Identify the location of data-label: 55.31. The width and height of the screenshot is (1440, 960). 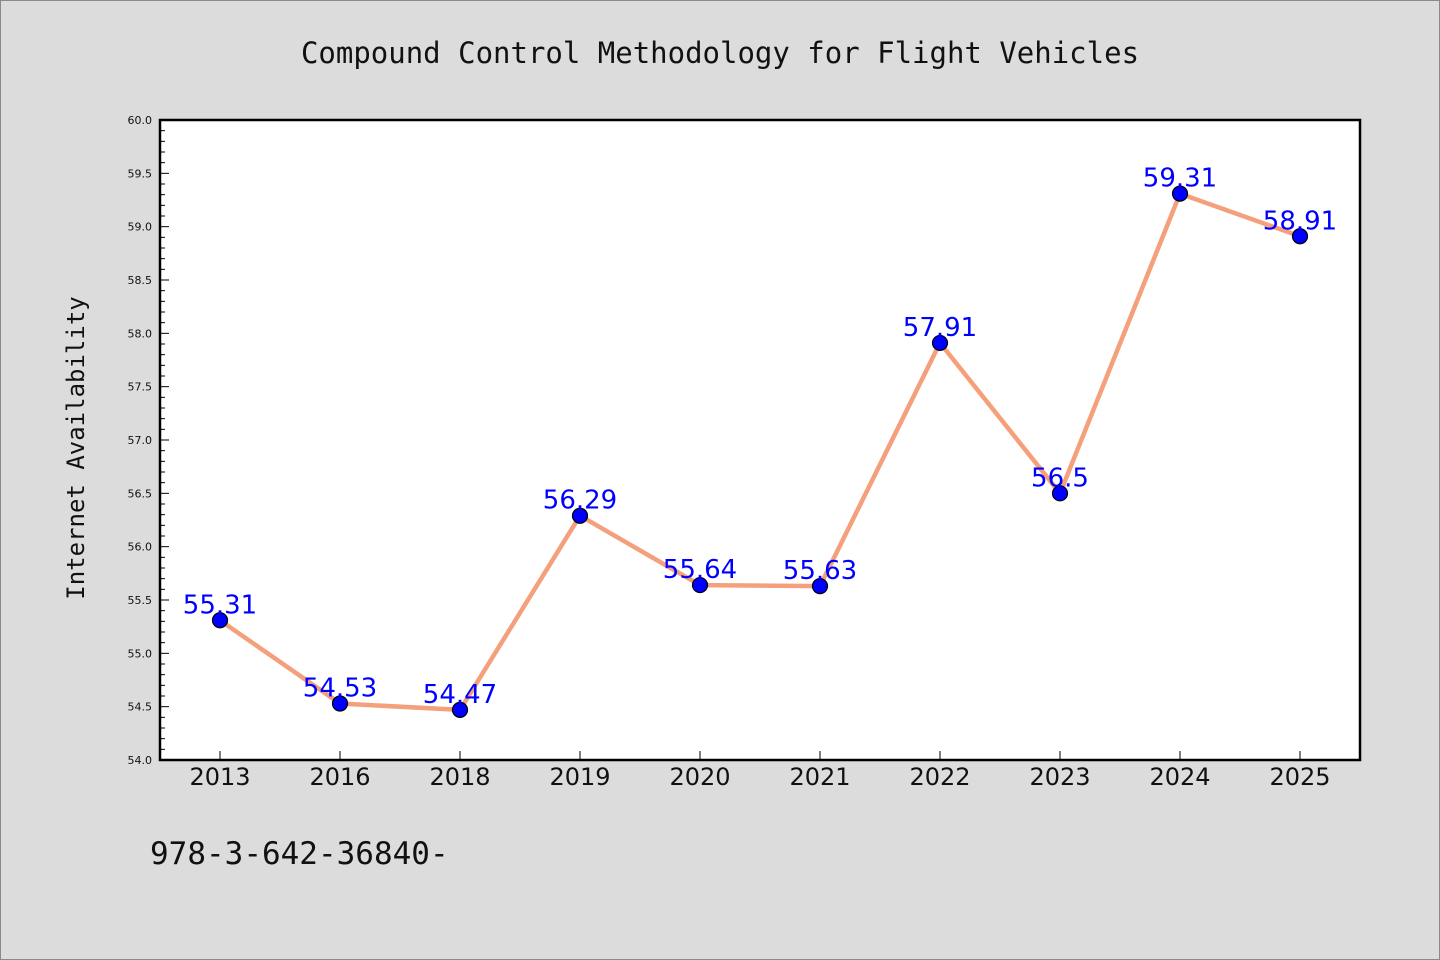
(220, 605).